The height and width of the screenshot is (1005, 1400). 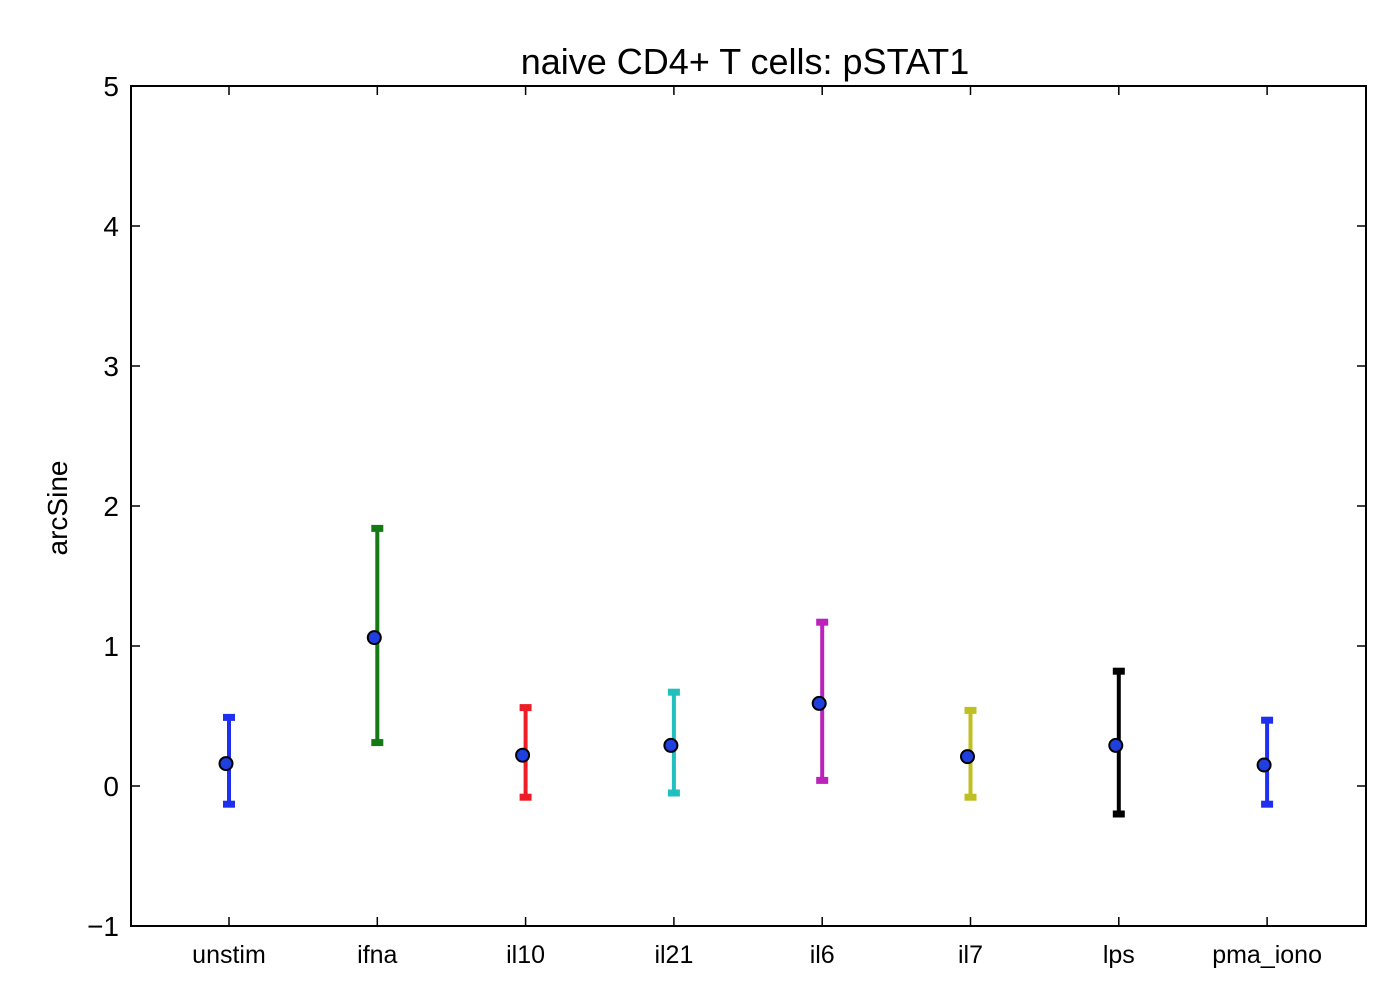 I want to click on x-tick-label-lps: lps, so click(x=1119, y=955).